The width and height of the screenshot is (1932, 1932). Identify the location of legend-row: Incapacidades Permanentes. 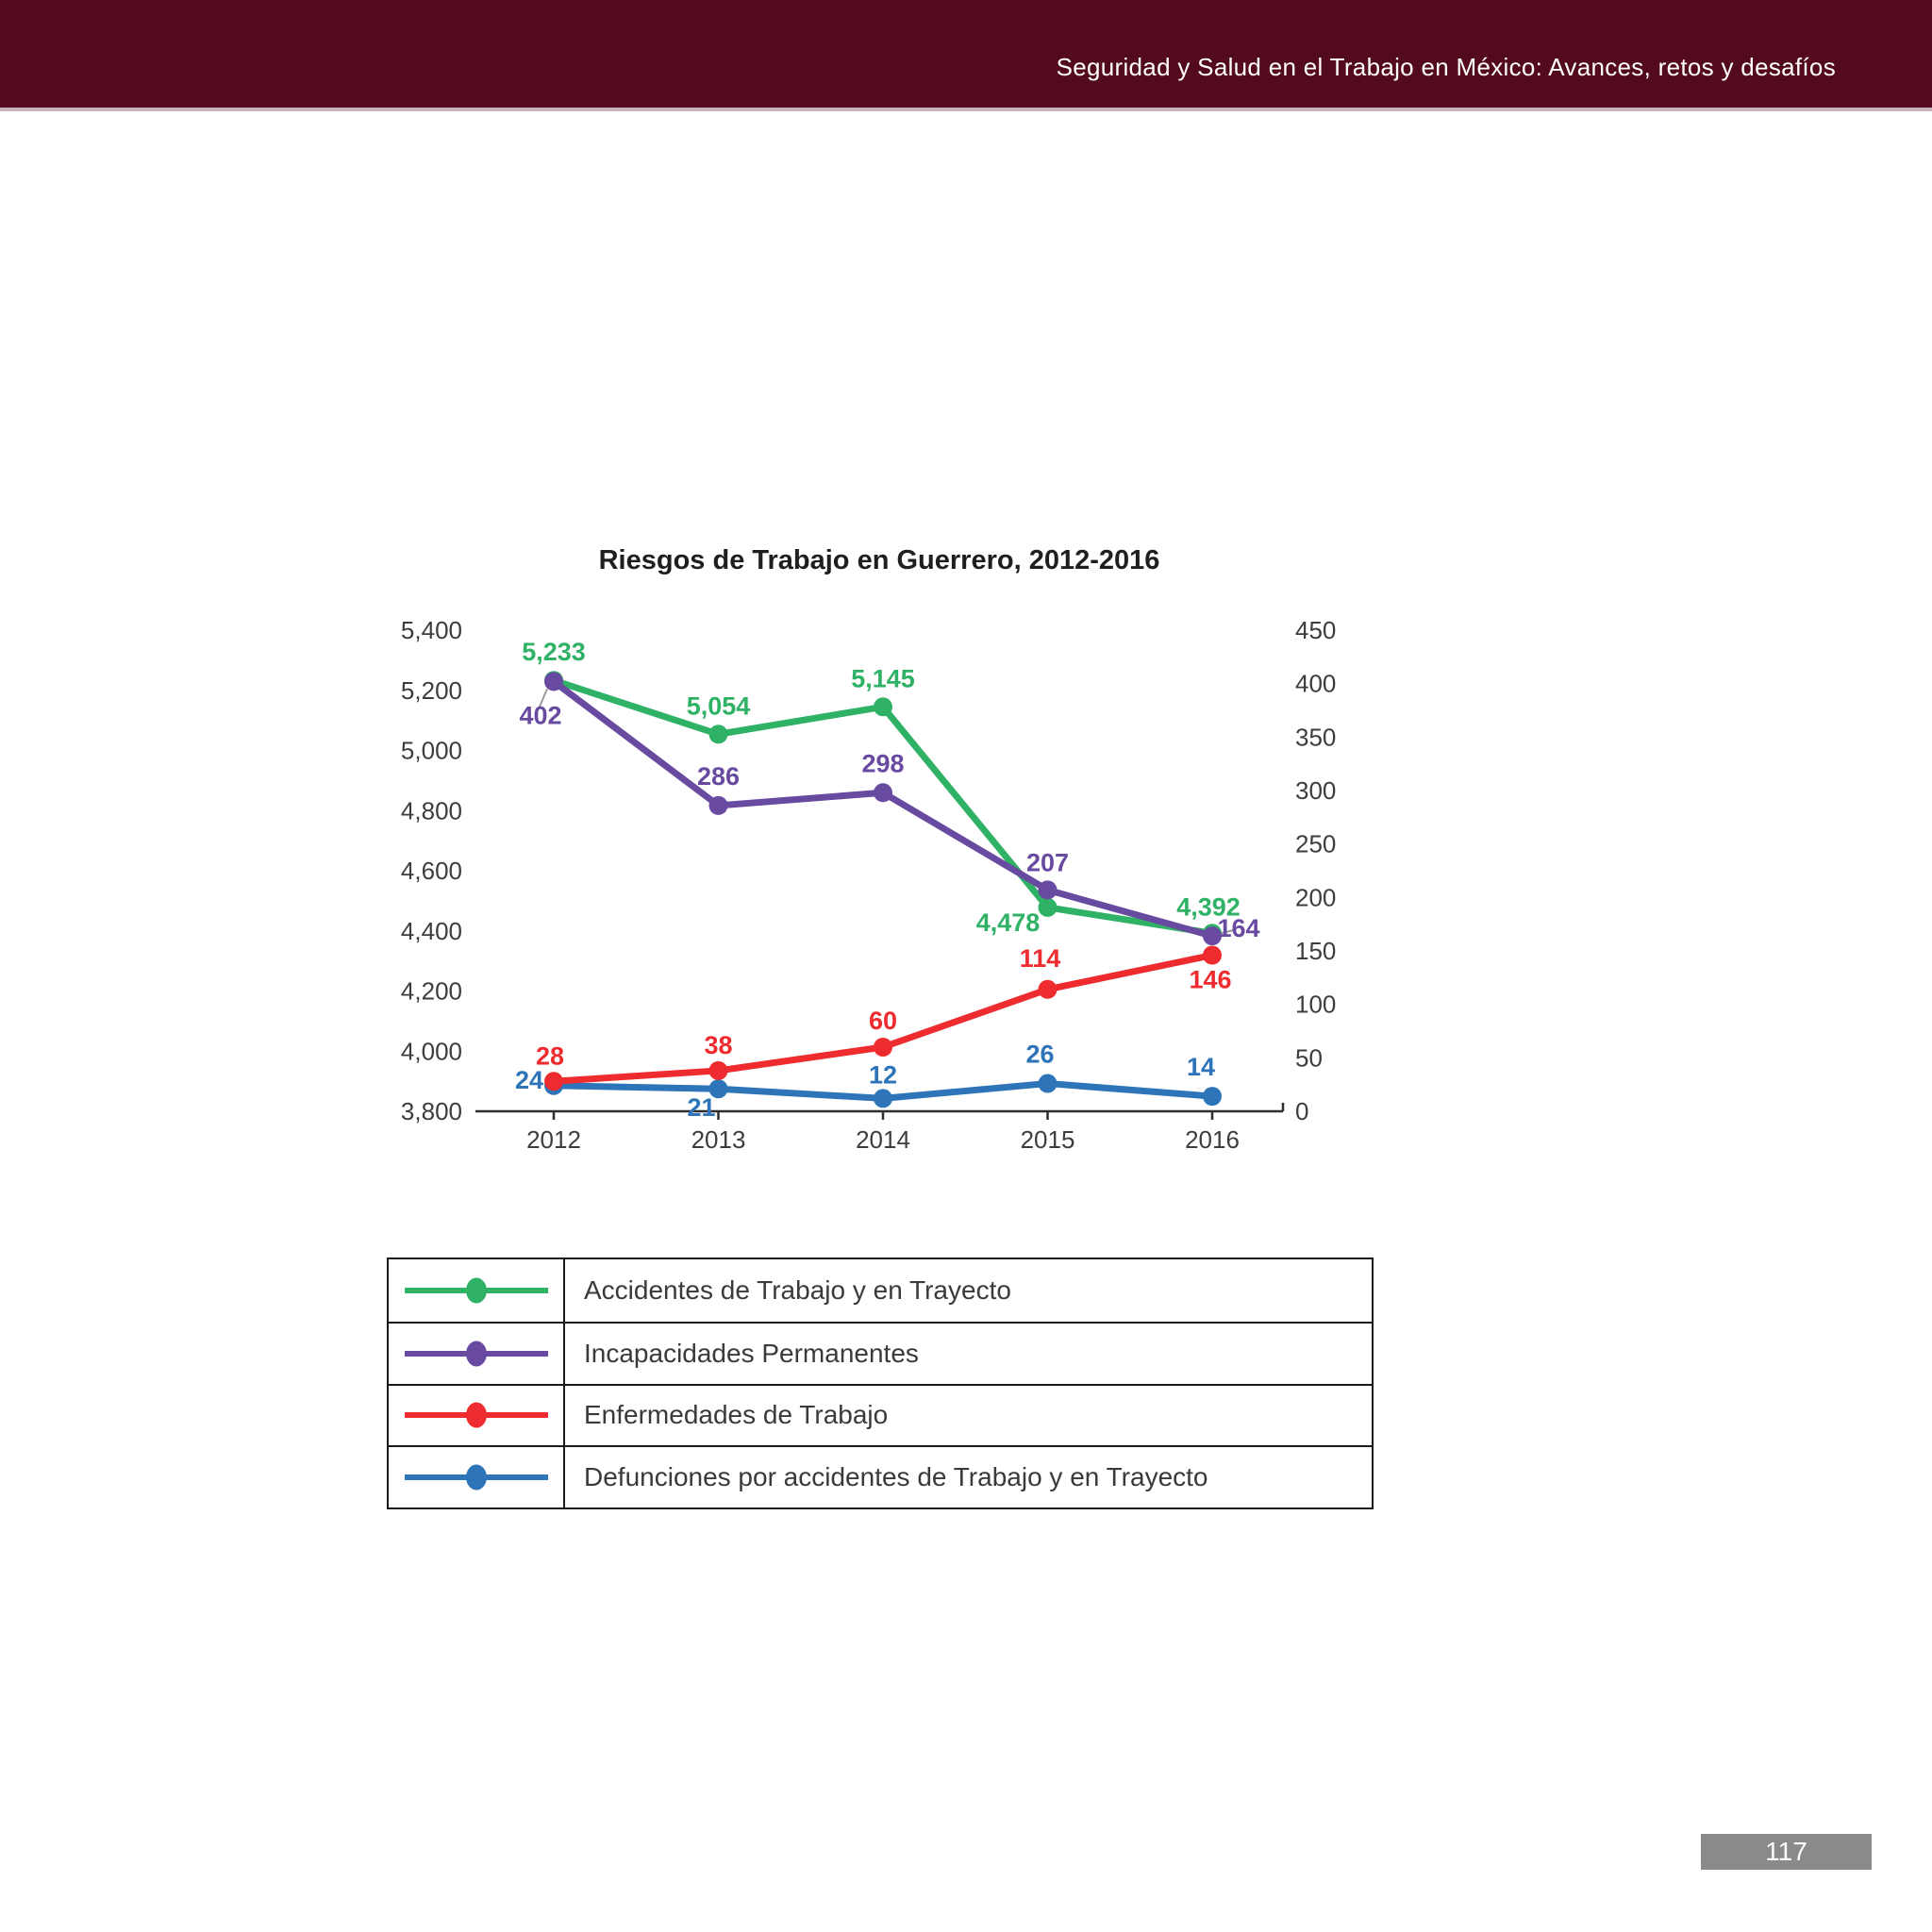
(881, 1353).